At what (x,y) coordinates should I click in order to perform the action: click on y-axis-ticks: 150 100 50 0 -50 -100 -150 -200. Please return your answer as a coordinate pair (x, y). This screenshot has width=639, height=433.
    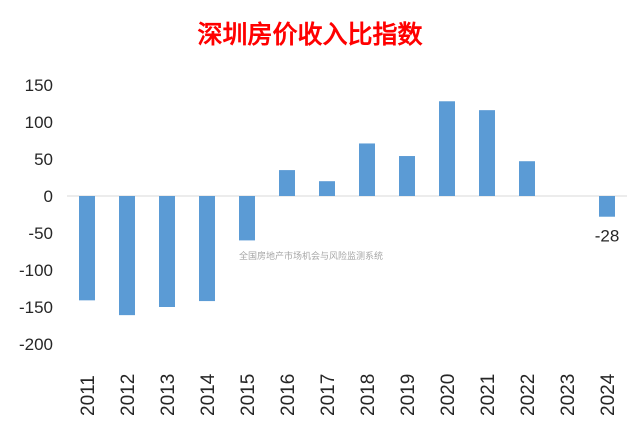
    Looking at the image, I should click on (36, 215).